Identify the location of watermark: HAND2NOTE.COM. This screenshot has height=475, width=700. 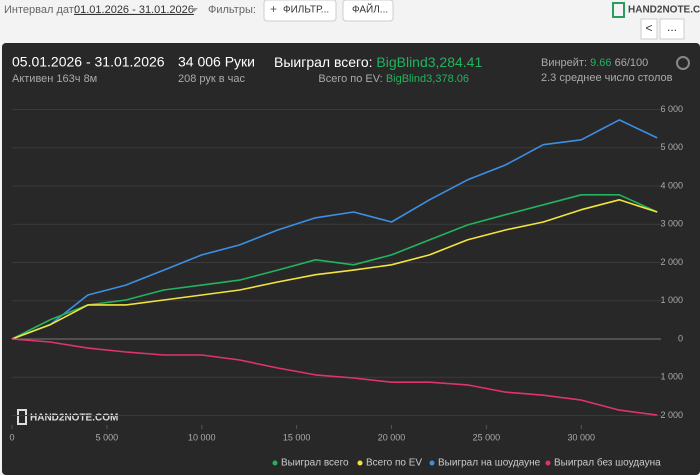
(74, 418).